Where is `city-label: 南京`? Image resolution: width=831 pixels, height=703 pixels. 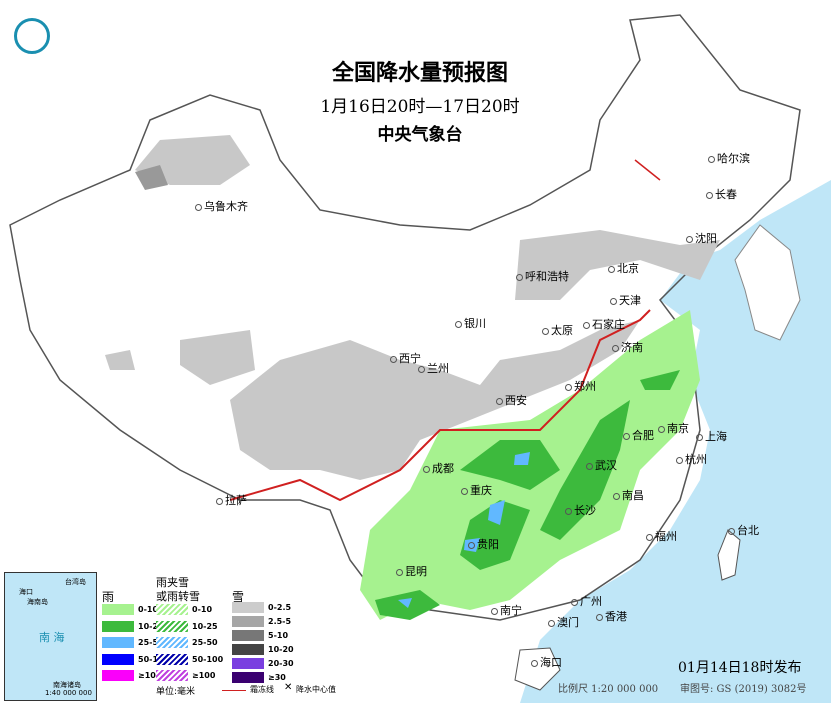
city-label: 南京 is located at coordinates (673, 428).